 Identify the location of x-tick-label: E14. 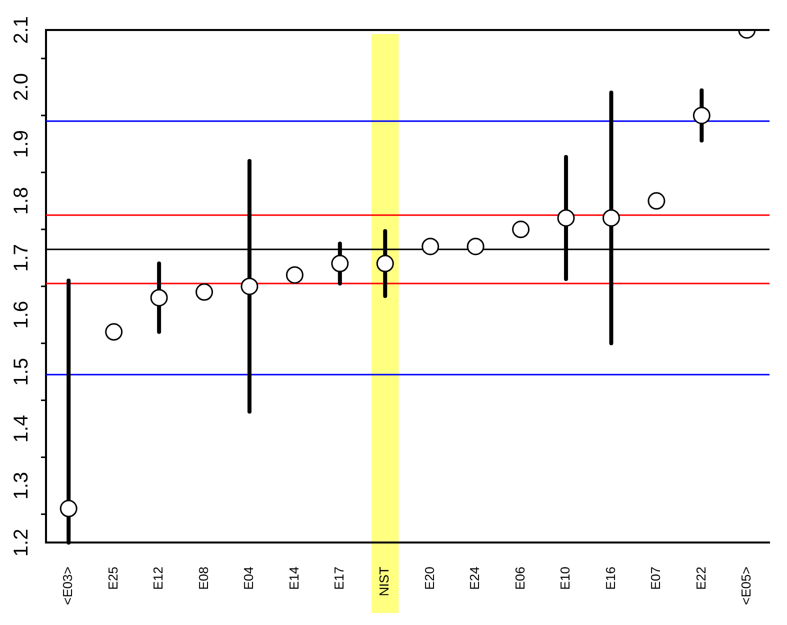
(294, 578).